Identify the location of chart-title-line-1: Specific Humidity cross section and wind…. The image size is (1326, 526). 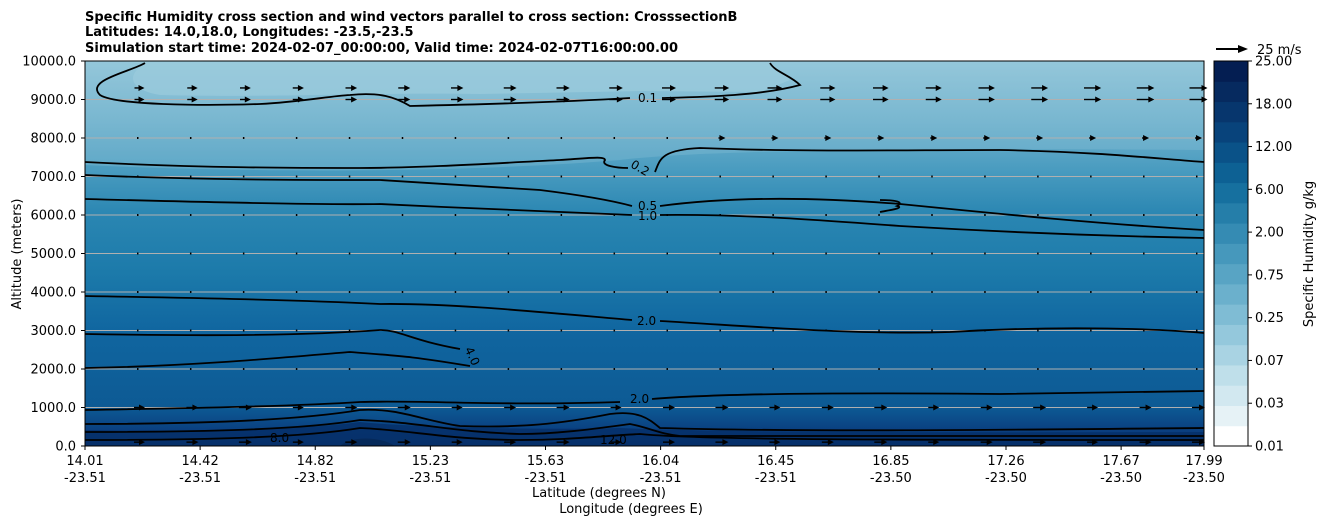
(411, 17).